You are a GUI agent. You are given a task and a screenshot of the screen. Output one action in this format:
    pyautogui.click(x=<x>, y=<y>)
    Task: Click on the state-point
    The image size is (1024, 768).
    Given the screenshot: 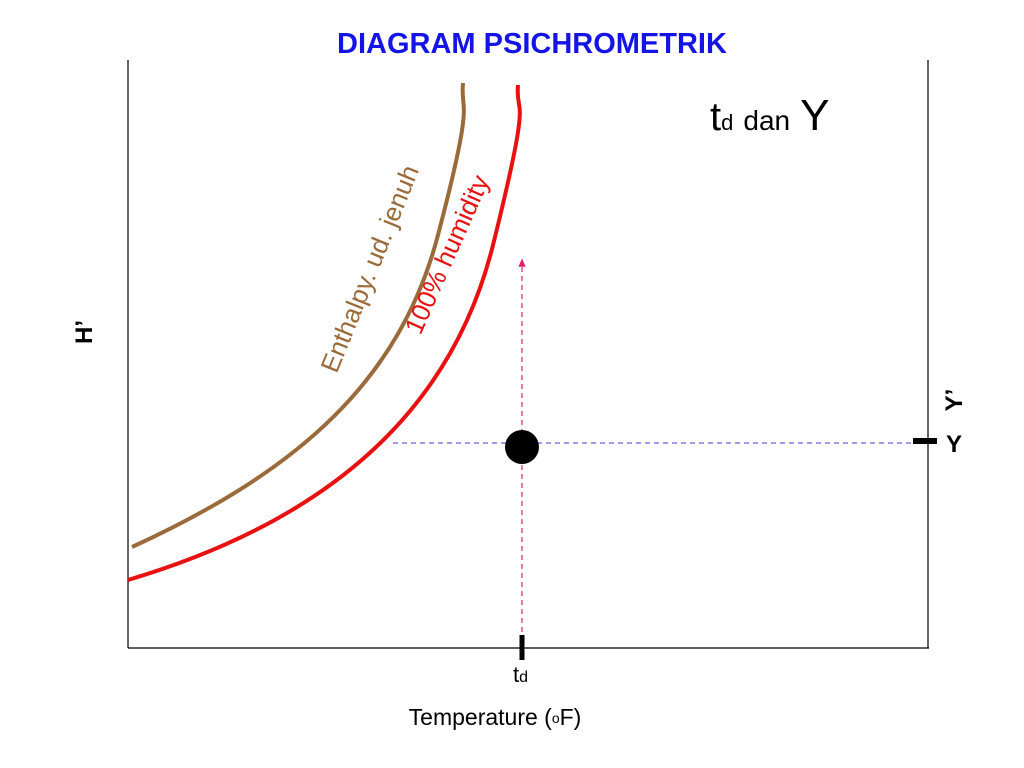 What is the action you would take?
    pyautogui.click(x=522, y=447)
    